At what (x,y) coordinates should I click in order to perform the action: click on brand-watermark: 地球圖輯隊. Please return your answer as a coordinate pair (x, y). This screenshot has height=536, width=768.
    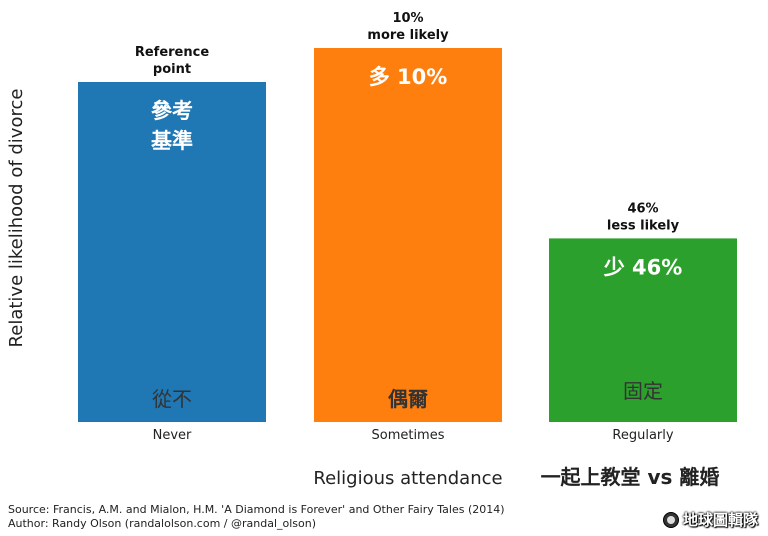
    Looking at the image, I should click on (710, 519).